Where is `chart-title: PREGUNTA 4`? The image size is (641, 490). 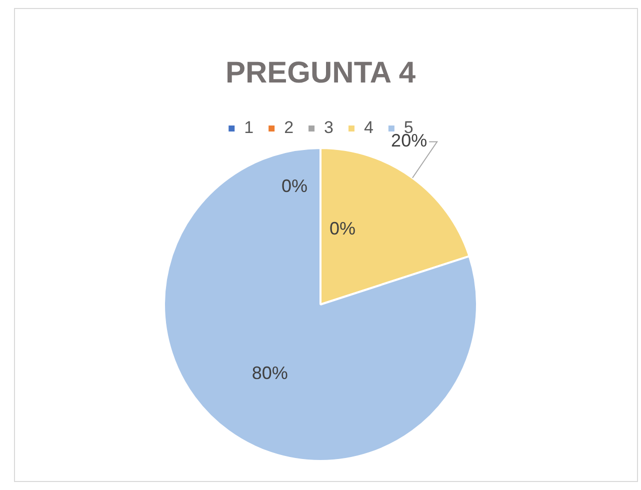
chart-title: PREGUNTA 4 is located at coordinates (320, 73).